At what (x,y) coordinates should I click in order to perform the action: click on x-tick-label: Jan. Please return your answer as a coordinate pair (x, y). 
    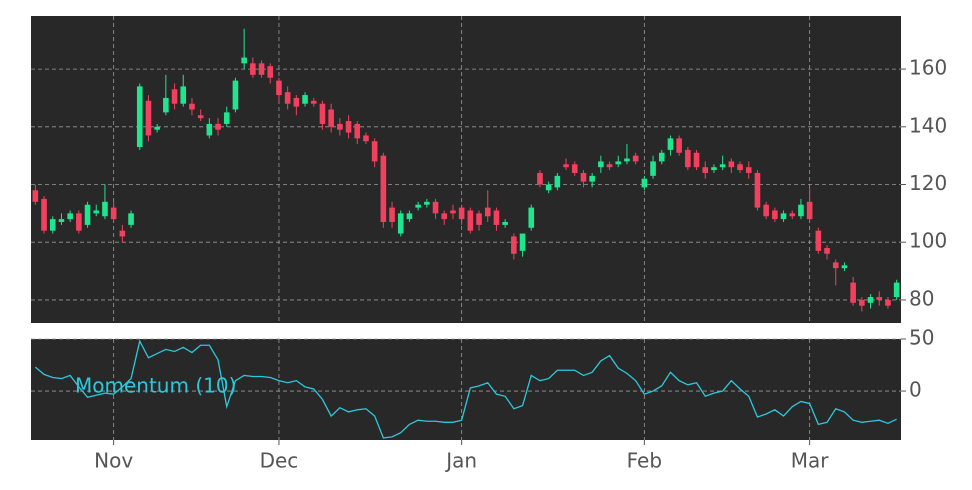
    Looking at the image, I should click on (460, 461).